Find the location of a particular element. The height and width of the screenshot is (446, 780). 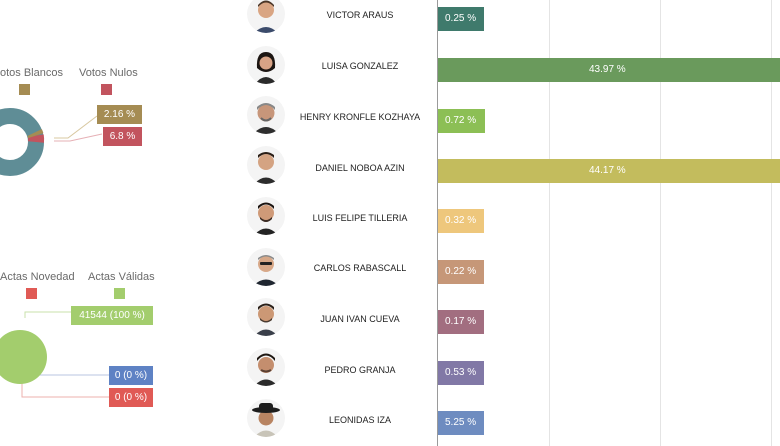

legend-swatch-actas-validas is located at coordinates (119, 293).